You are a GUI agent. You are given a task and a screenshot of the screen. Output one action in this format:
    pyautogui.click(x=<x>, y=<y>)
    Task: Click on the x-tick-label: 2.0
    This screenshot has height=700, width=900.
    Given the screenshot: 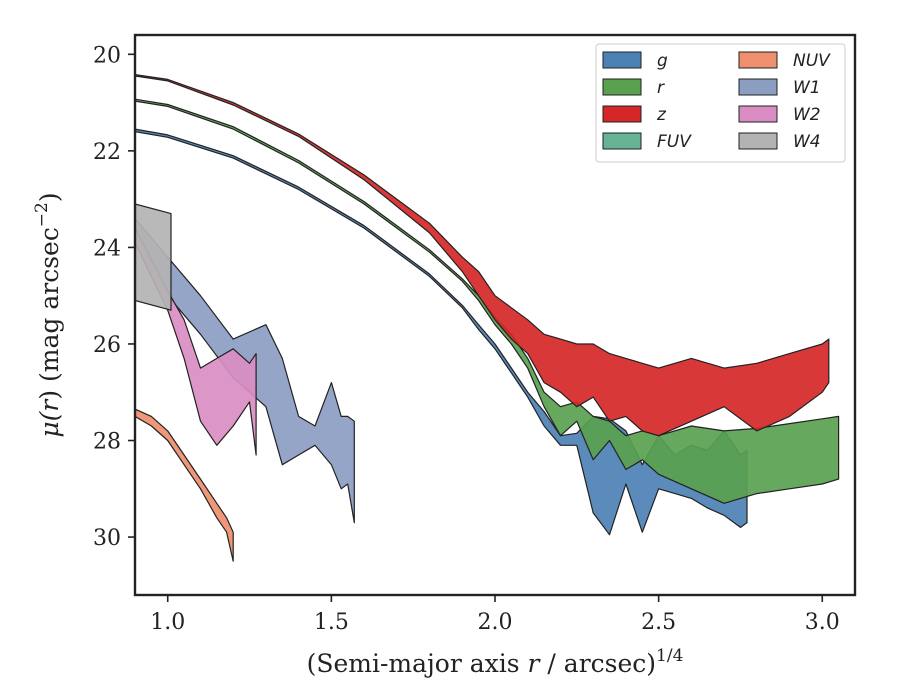 What is the action you would take?
    pyautogui.click(x=495, y=622)
    